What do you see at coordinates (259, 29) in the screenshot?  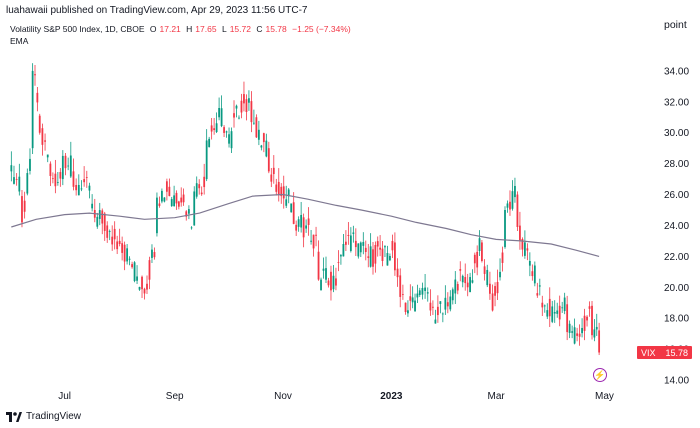 I see `close-label: C` at bounding box center [259, 29].